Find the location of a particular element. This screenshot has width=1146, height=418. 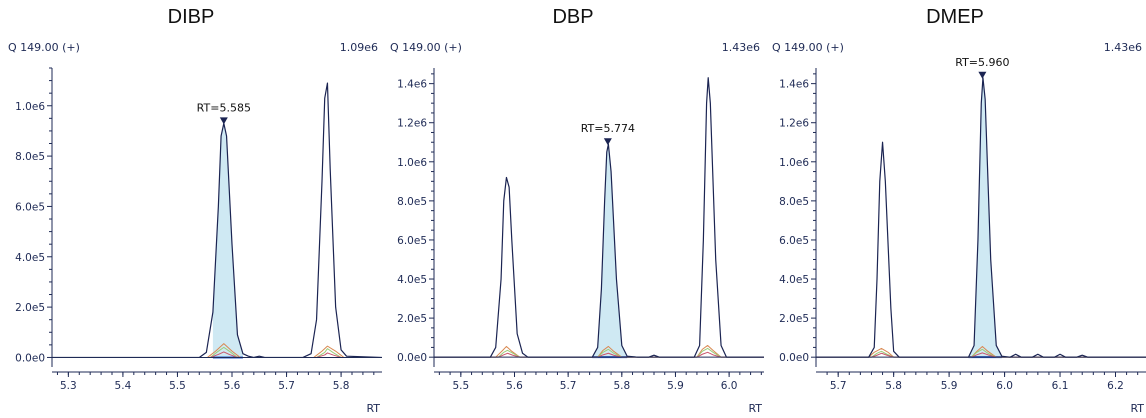

x-tick-label: 5.4 is located at coordinates (123, 386).